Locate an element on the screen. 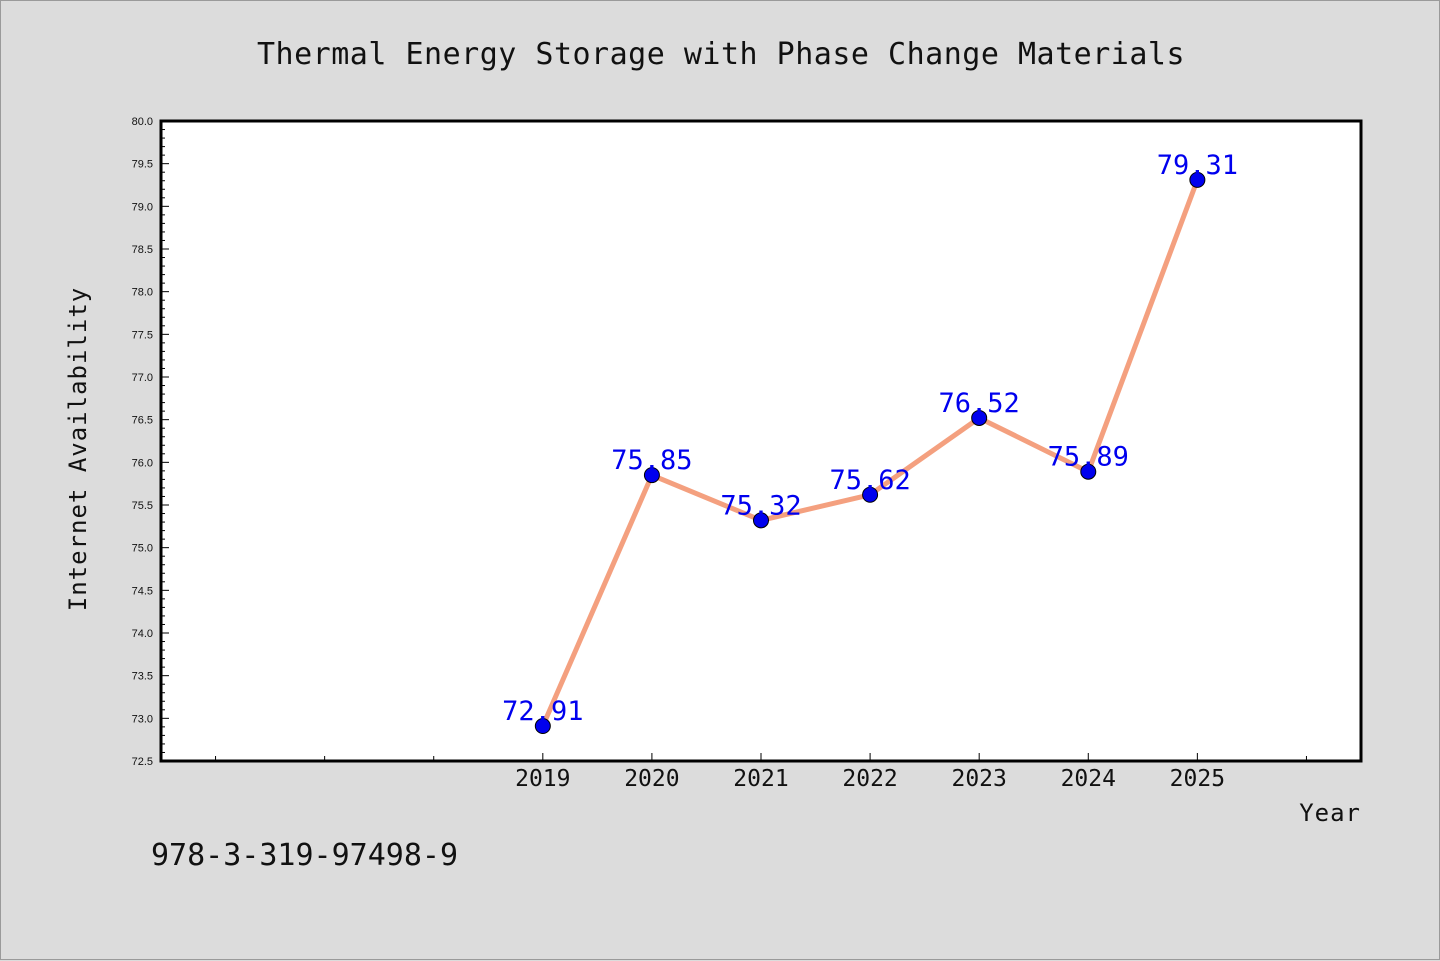  y-tick-label: 80.0 is located at coordinates (142, 122).